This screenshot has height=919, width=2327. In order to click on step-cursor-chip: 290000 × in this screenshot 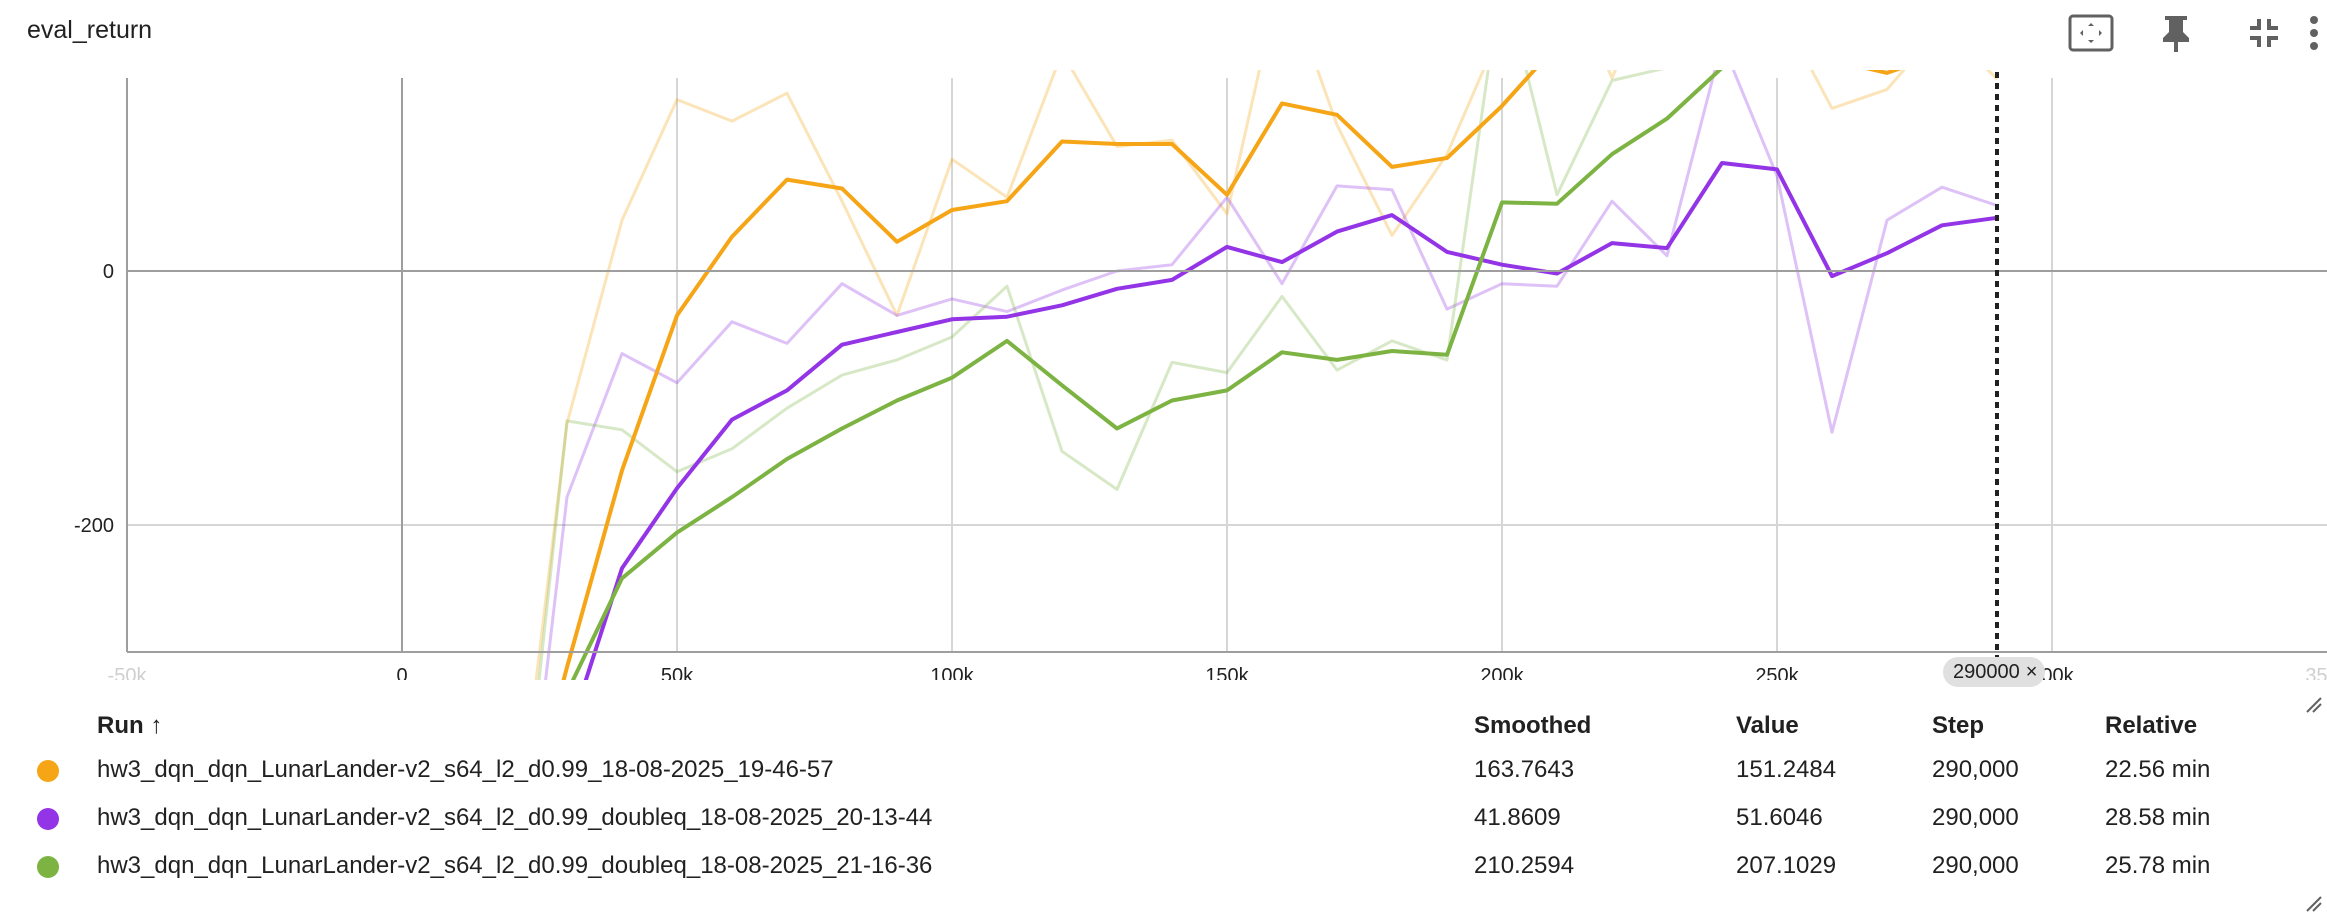, I will do `click(1994, 672)`.